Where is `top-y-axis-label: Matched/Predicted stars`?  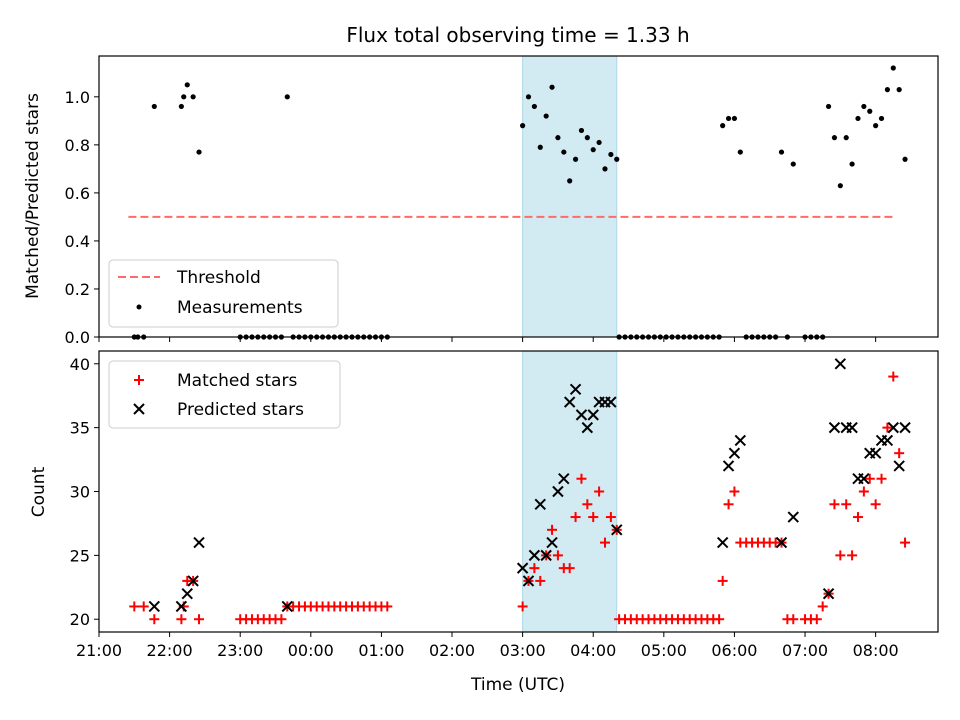 top-y-axis-label: Matched/Predicted stars is located at coordinates (33, 196).